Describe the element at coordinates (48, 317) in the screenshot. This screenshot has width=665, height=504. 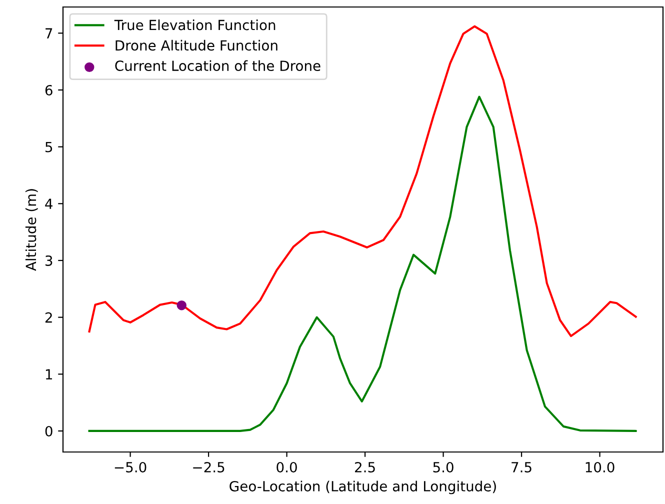
I see `y-tick-label: 2` at that location.